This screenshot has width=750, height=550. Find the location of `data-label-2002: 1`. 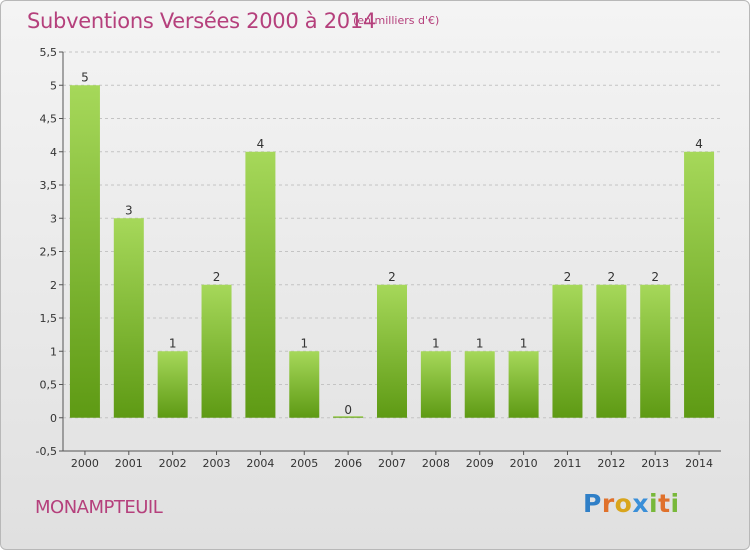

data-label-2002: 1 is located at coordinates (173, 343).